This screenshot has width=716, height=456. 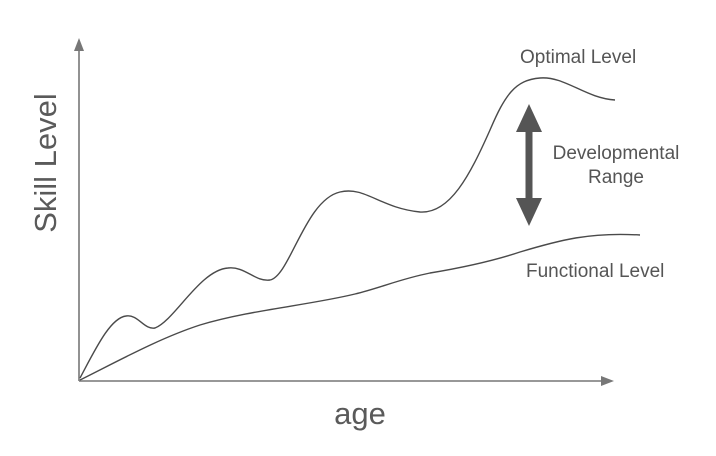 I want to click on y-axis-label: Skill Level, so click(x=45, y=163).